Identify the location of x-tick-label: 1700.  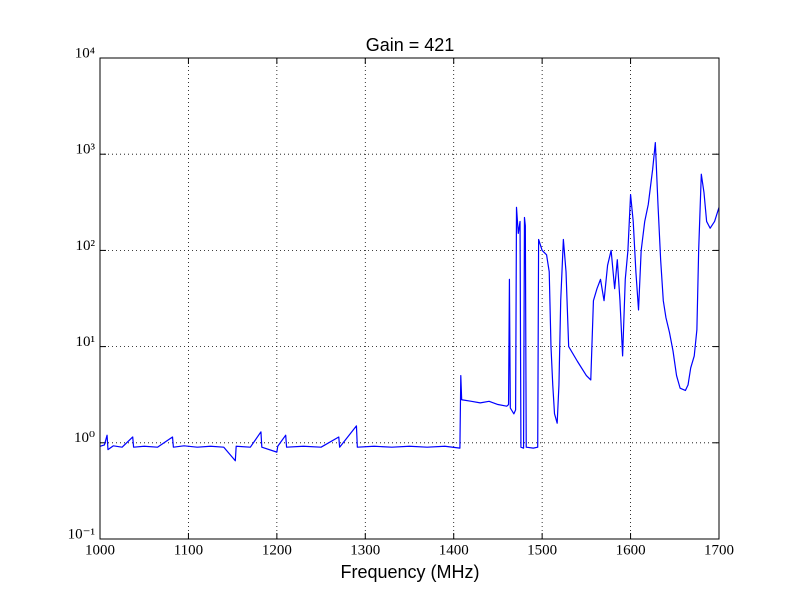
(719, 550).